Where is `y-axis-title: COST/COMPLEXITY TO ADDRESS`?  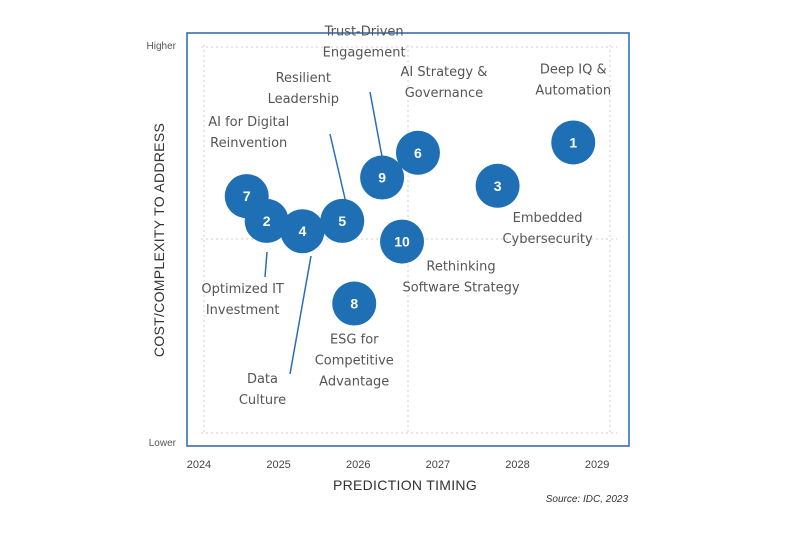 y-axis-title: COST/COMPLEXITY TO ADDRESS is located at coordinates (159, 240).